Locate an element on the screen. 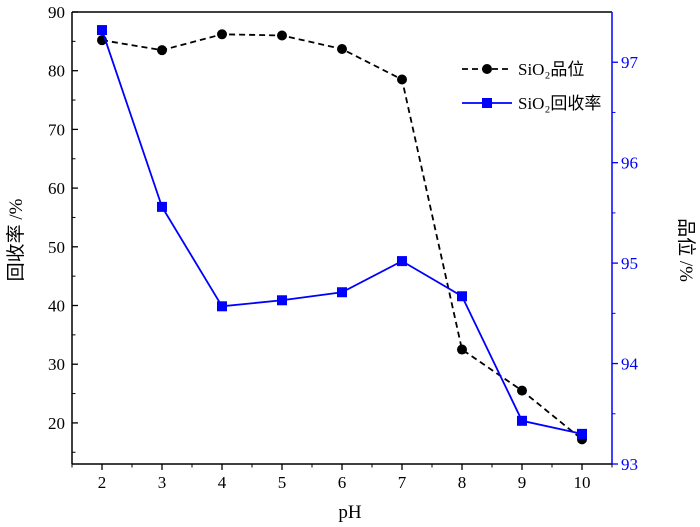 The width and height of the screenshot is (700, 527). x-axis-label: pH is located at coordinates (350, 512).